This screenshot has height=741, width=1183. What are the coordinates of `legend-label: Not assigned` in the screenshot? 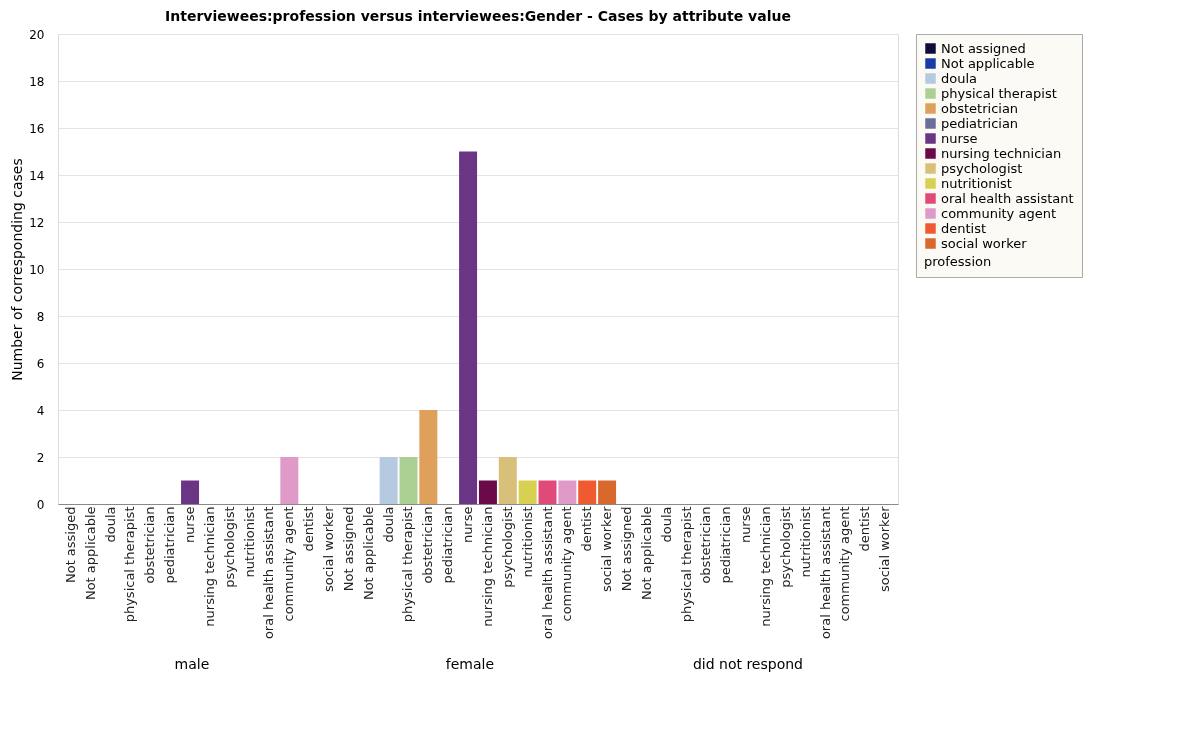 It's located at (983, 48).